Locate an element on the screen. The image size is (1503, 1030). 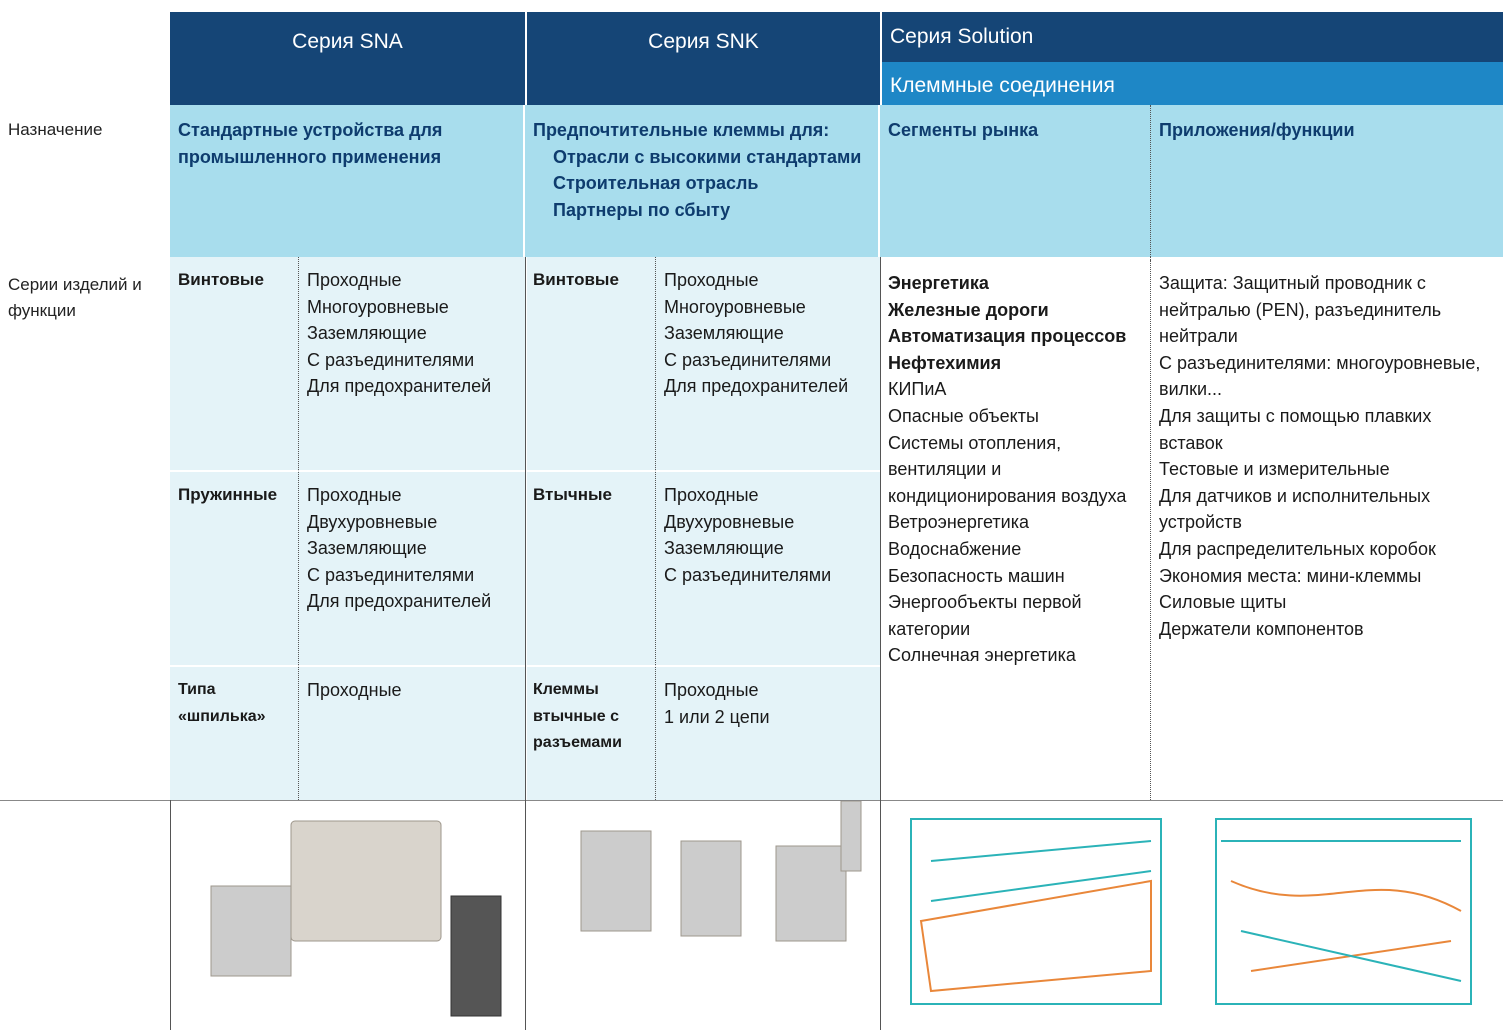
series-type: Втычные is located at coordinates (590, 567).